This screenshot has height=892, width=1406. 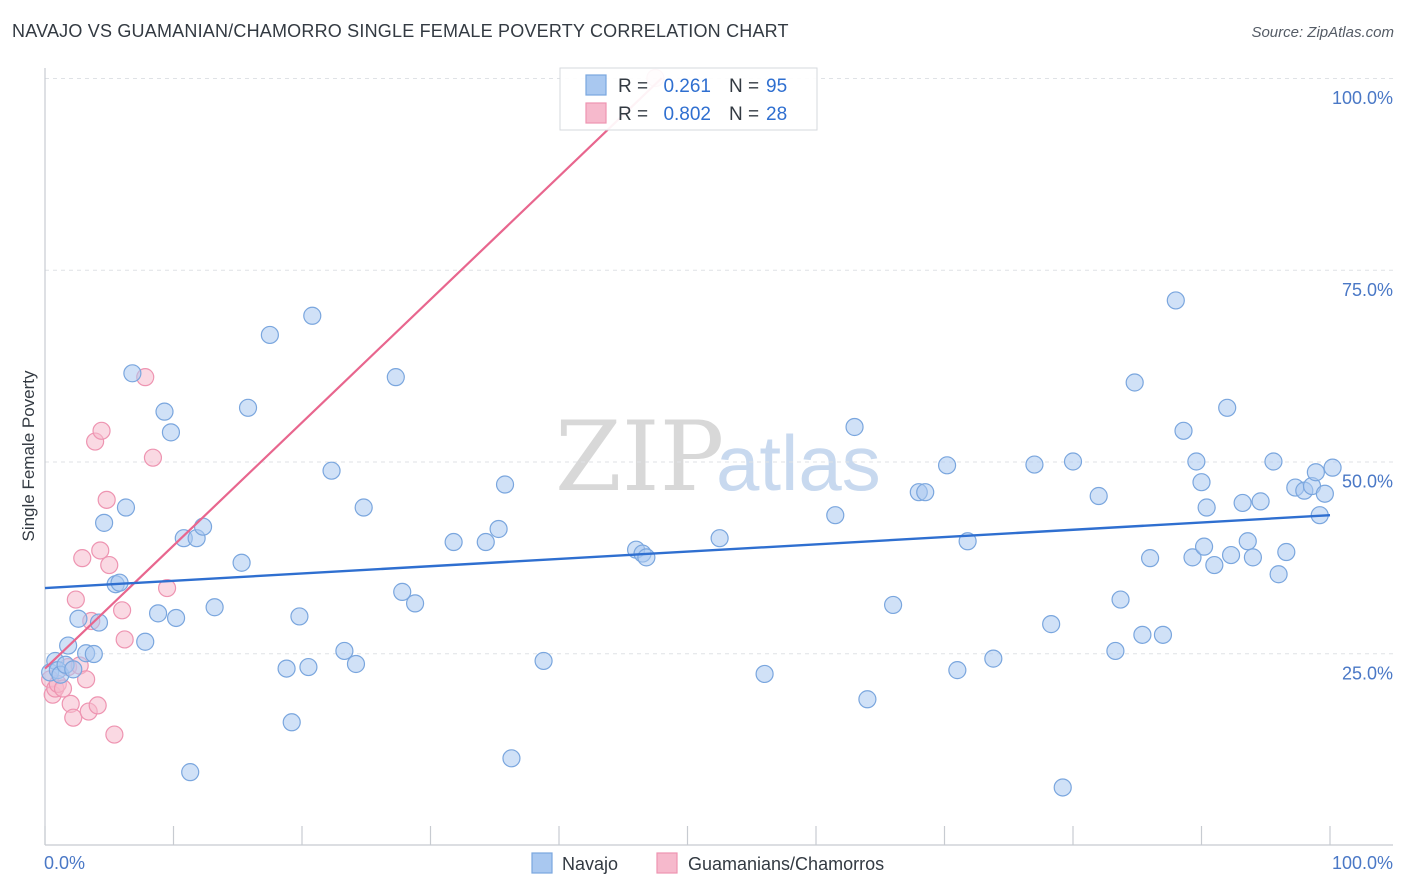 What do you see at coordinates (687, 86) in the screenshot?
I see `legend-r-value-navajo: 0.261` at bounding box center [687, 86].